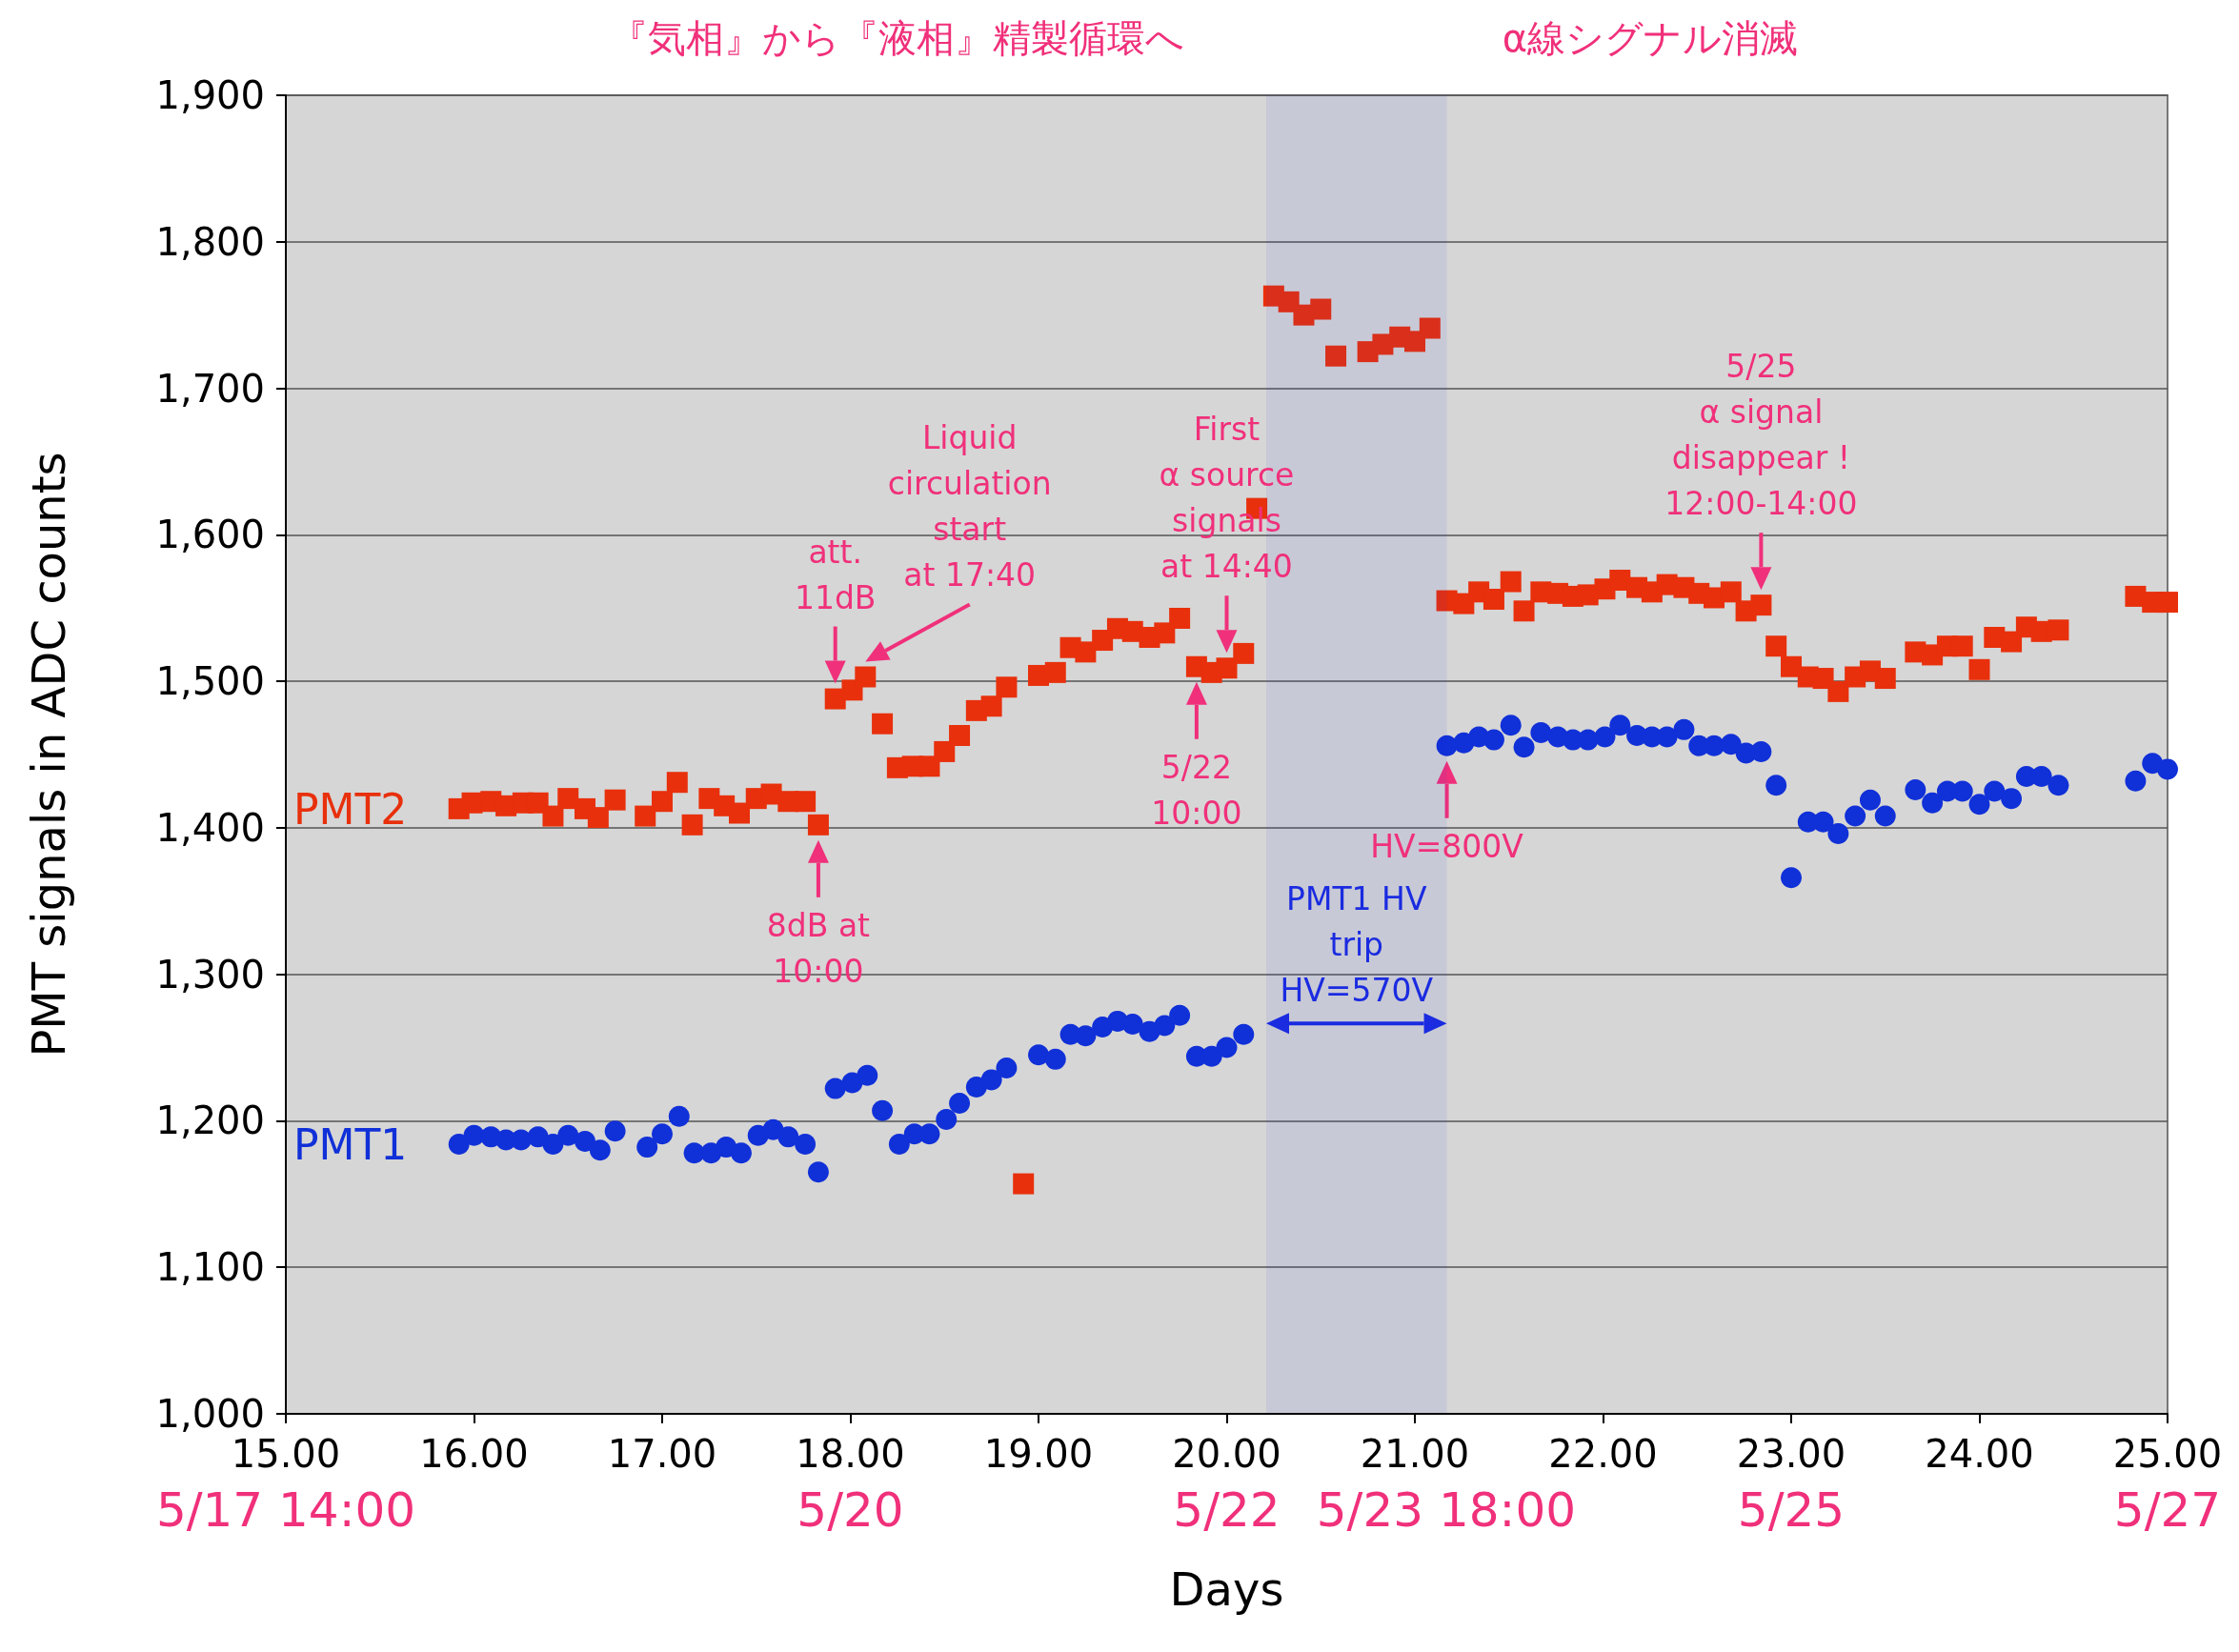 This screenshot has height=1652, width=2239. Describe the element at coordinates (210, 95) in the screenshot. I see `y-tick-label: 1,900` at that location.